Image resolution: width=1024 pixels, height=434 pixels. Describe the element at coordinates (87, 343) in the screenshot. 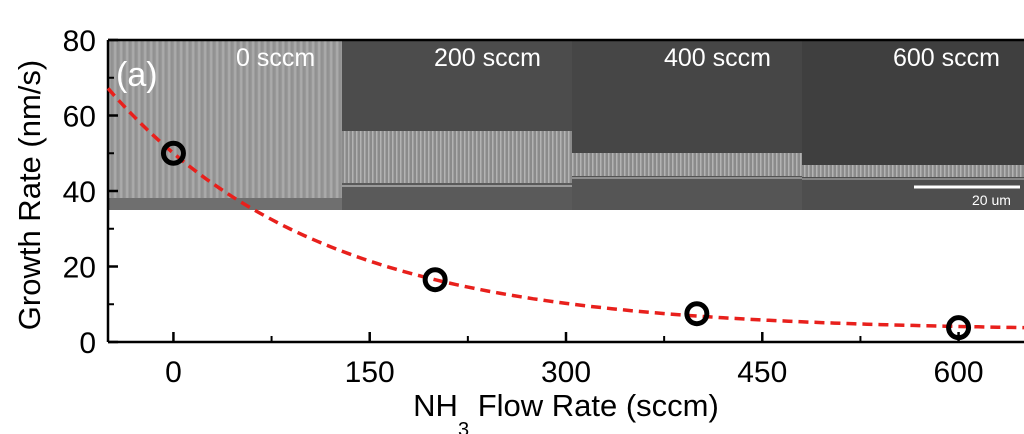

I see `y-tick-label: 0` at that location.